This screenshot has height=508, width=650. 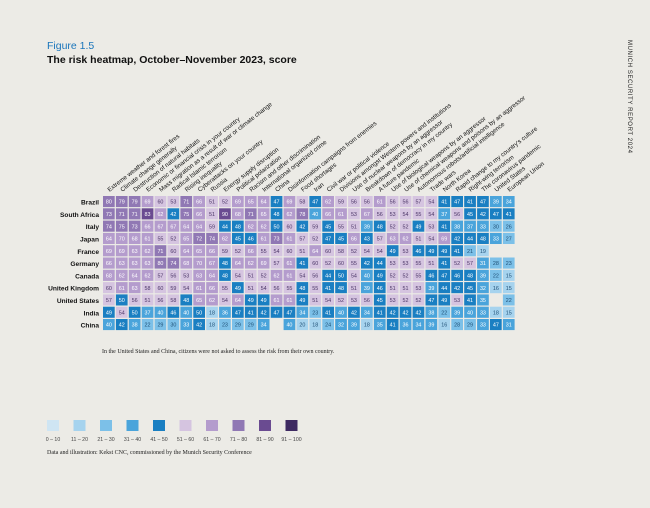 What do you see at coordinates (277, 252) in the screenshot?
I see `cell-value: 54` at bounding box center [277, 252].